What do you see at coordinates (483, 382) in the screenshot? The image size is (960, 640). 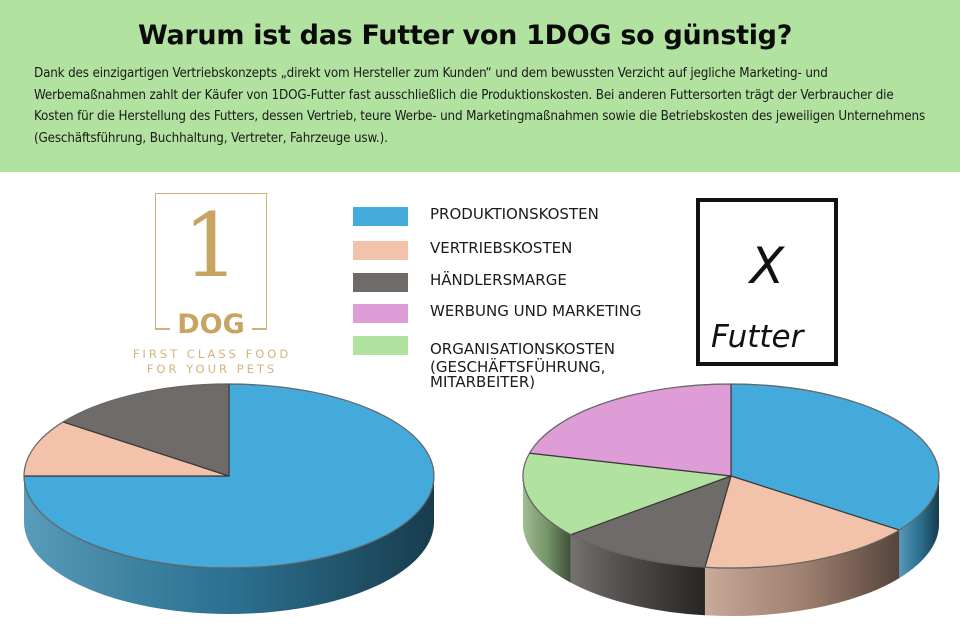 I see `legend-label-line: MITARBEITER)` at bounding box center [483, 382].